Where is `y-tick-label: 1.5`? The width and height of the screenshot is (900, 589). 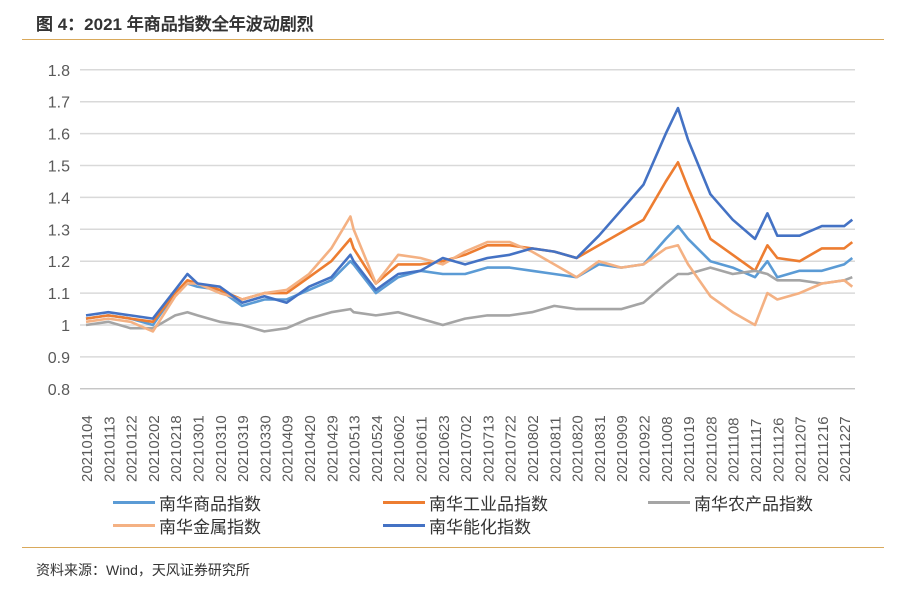 y-tick-label: 1.5 is located at coordinates (59, 167).